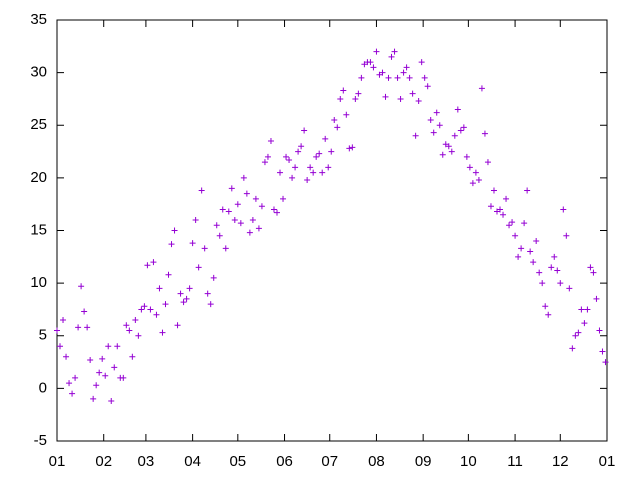 This screenshot has height=480, width=640. What do you see at coordinates (38, 229) in the screenshot?
I see `y-tick-label: 15` at bounding box center [38, 229].